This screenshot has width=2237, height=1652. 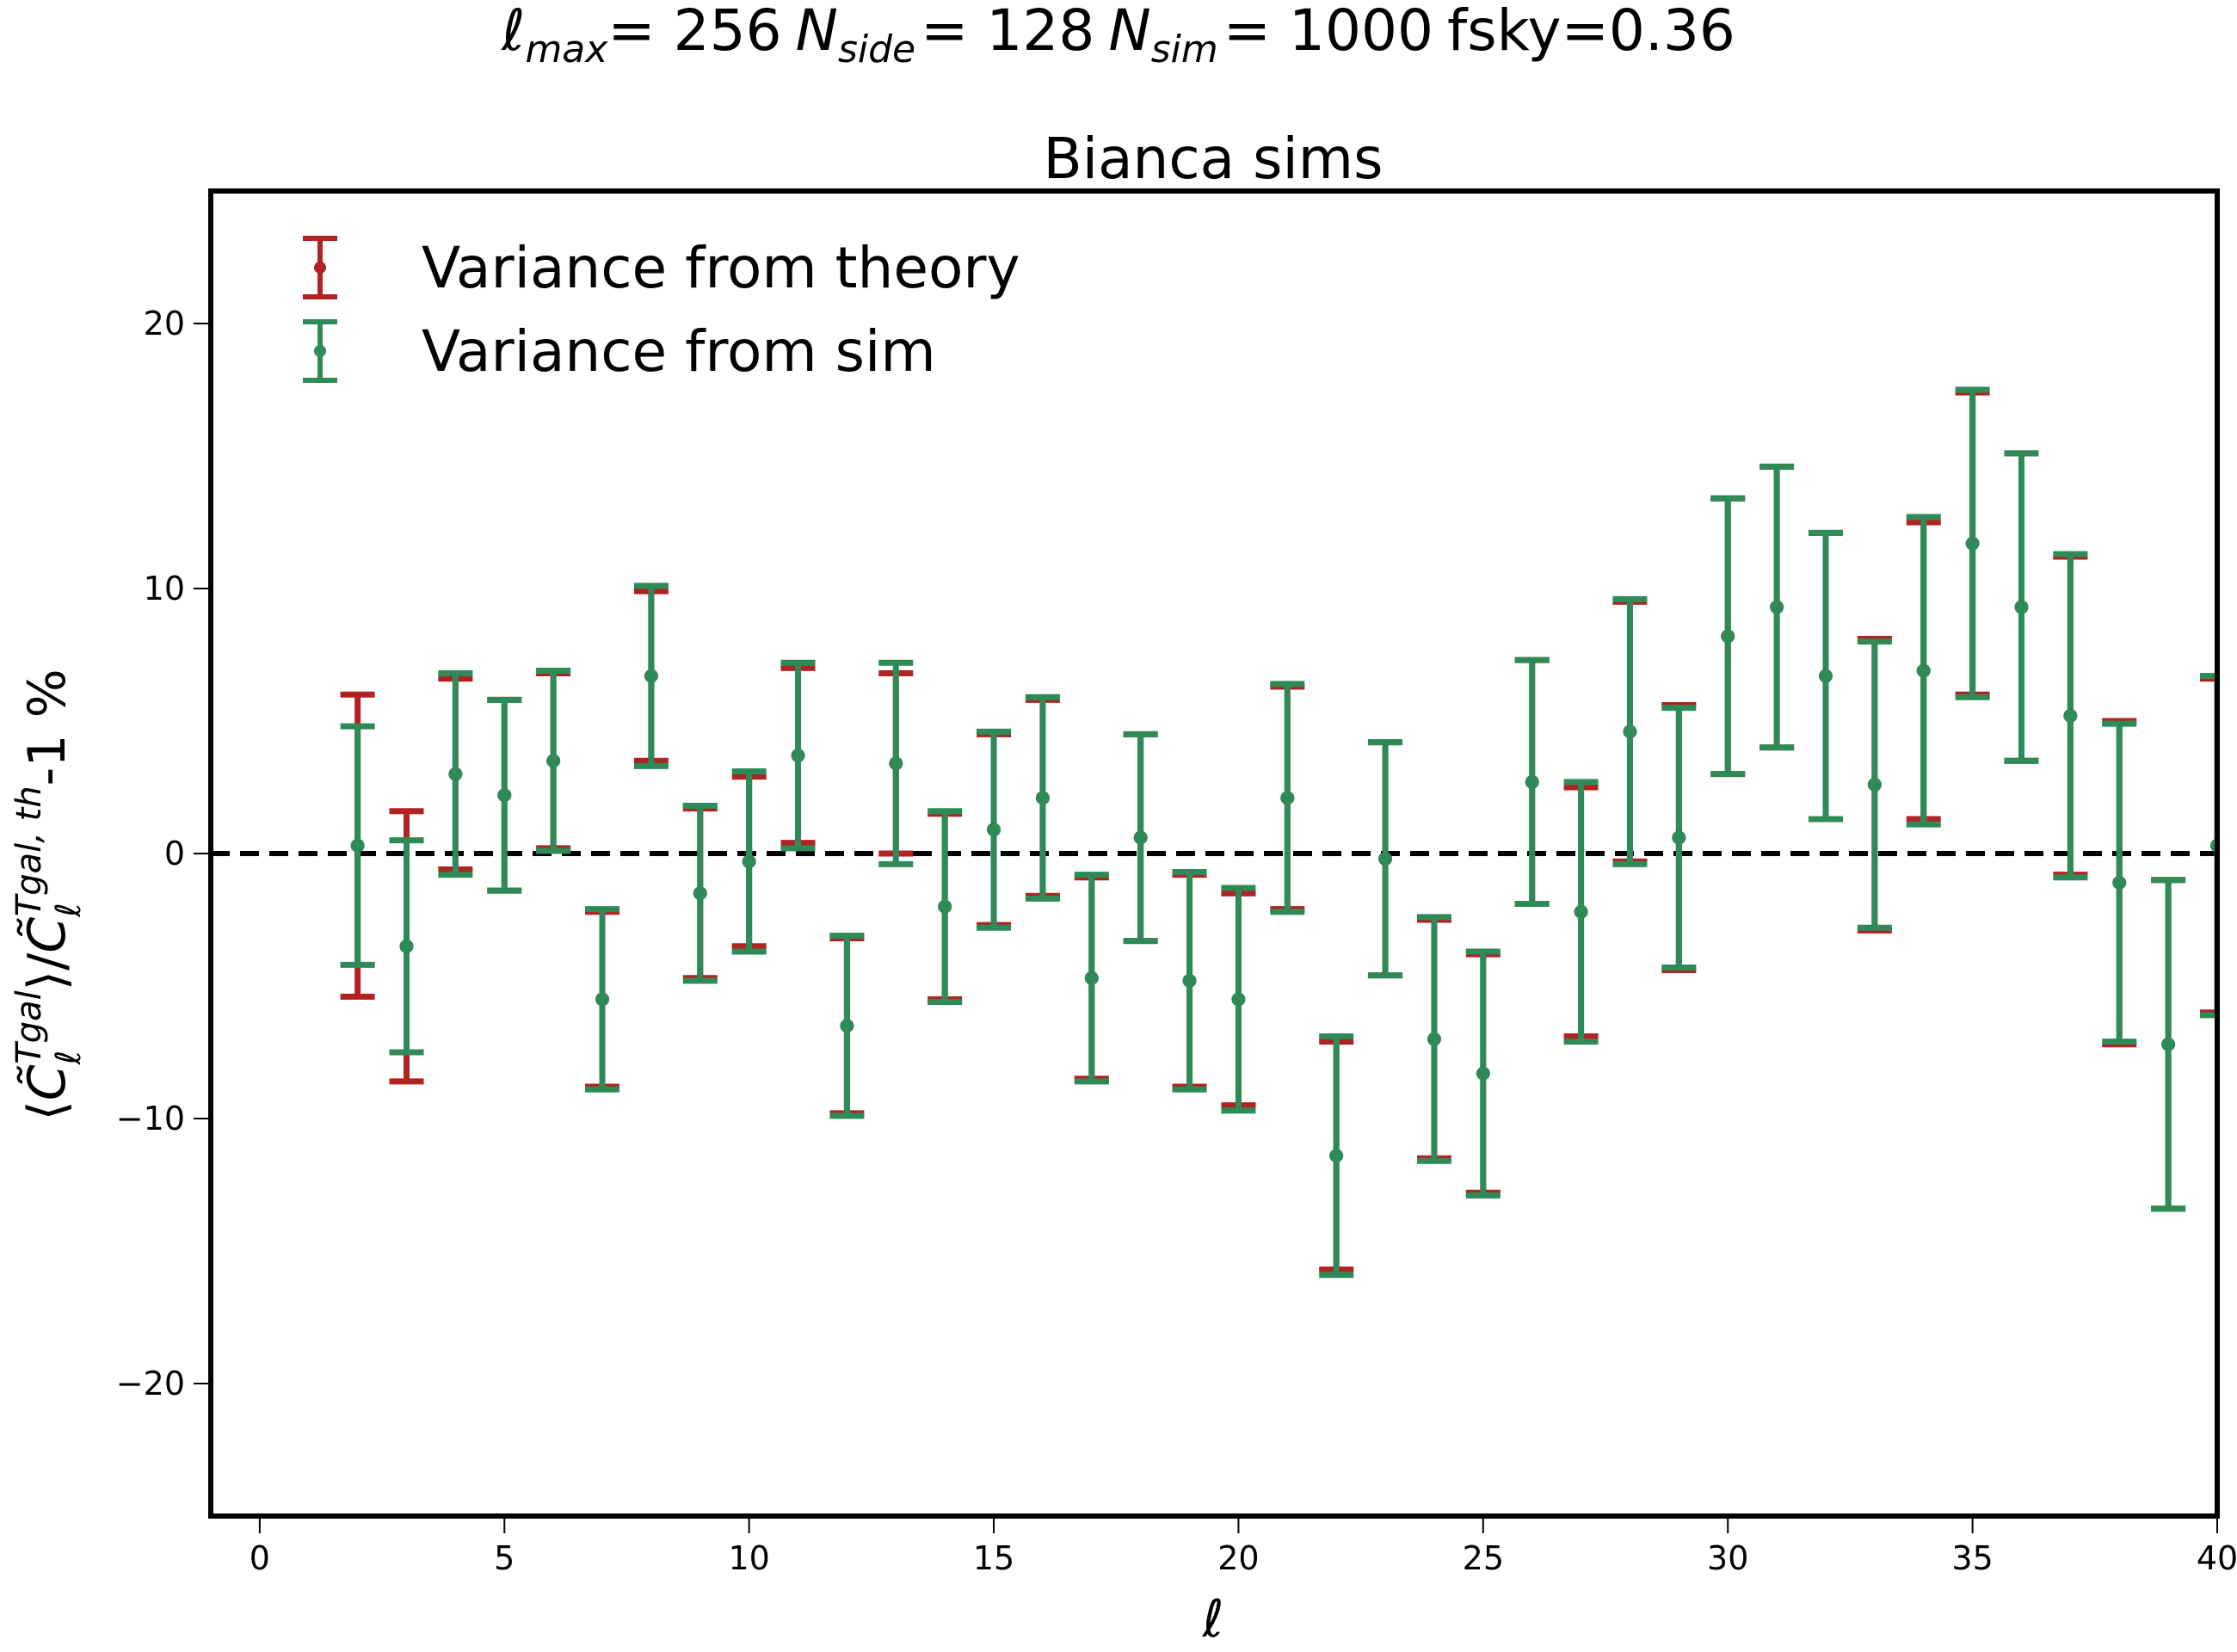 What do you see at coordinates (661, 310) in the screenshot?
I see `legend: Variance from theory Variance from sim` at bounding box center [661, 310].